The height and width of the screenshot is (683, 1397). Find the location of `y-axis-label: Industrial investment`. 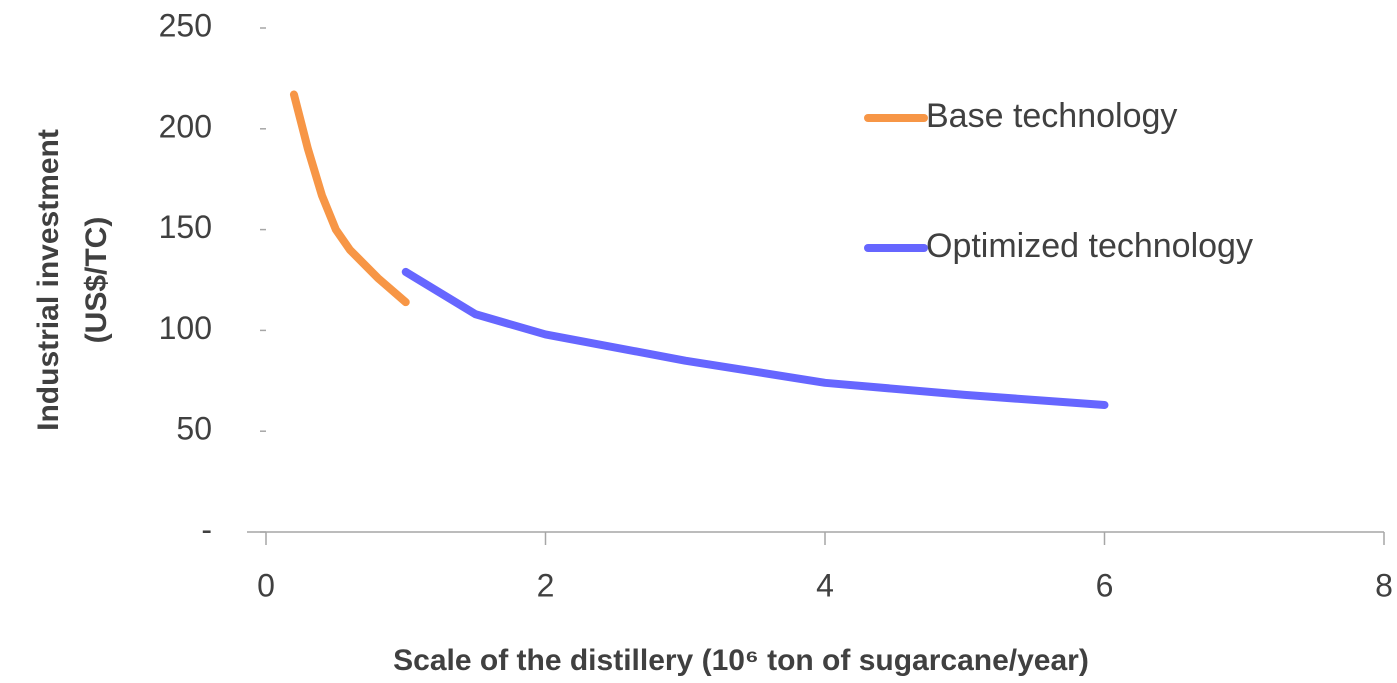

y-axis-label: Industrial investment is located at coordinates (48, 280).